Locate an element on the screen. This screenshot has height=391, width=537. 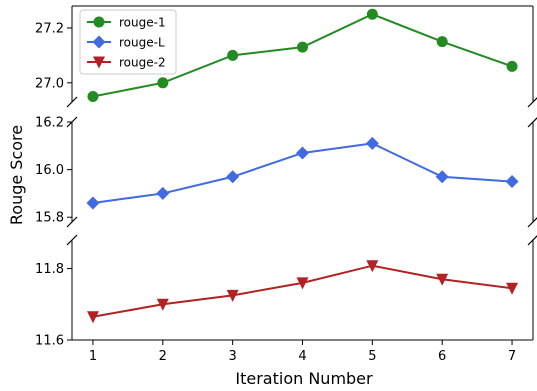
x-axis-label: Iteration Number is located at coordinates (304, 378).